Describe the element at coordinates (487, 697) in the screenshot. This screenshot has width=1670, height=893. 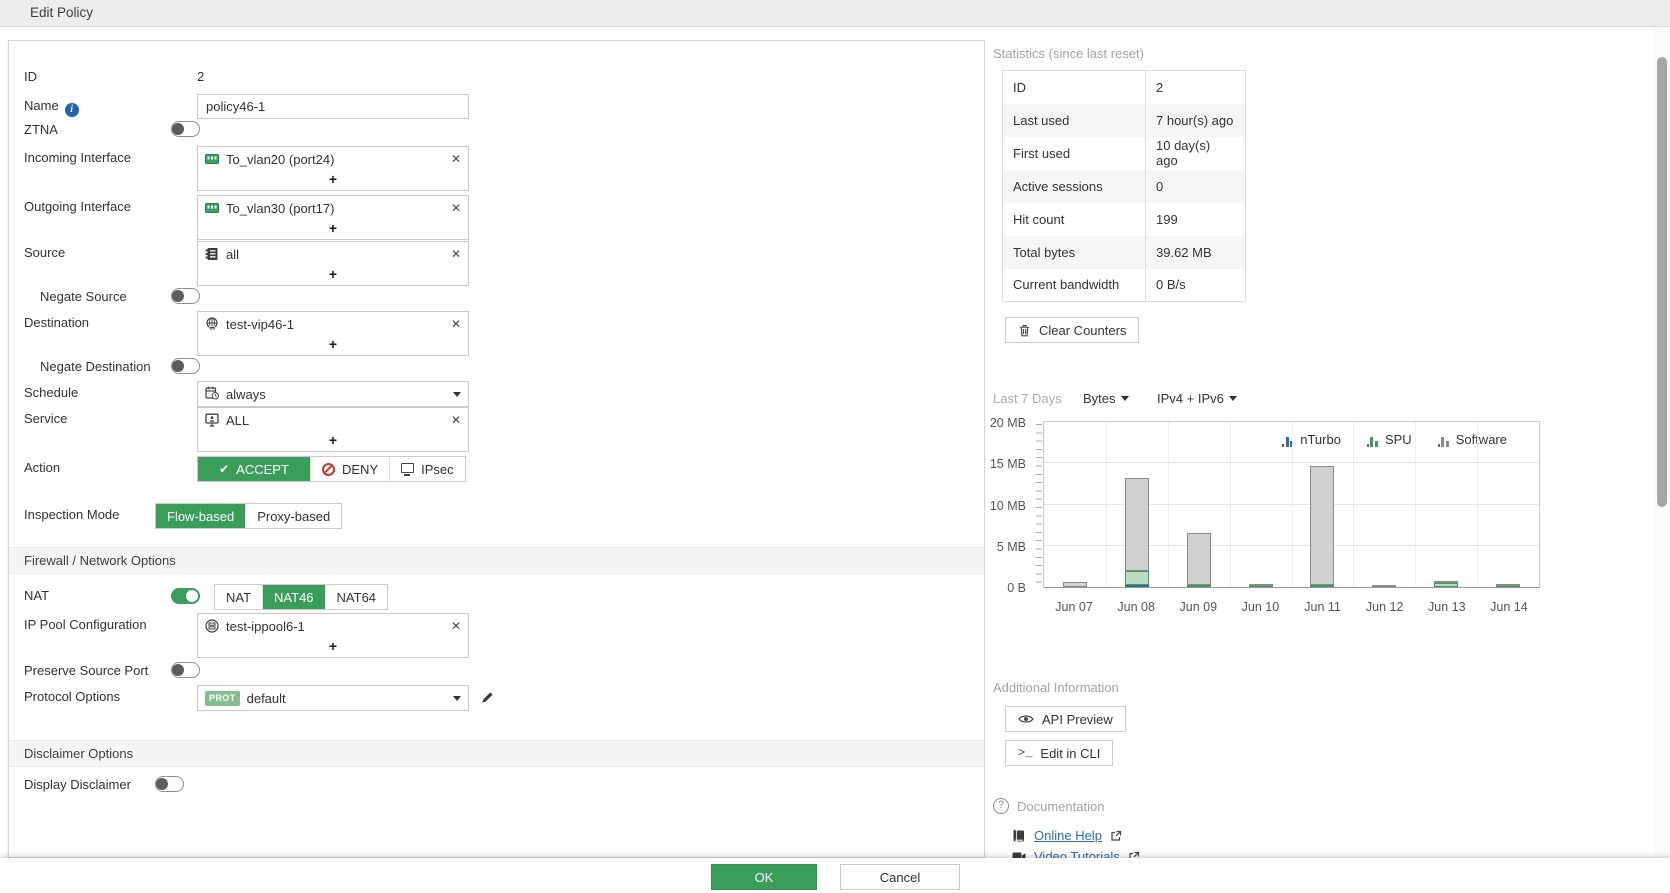
I see `edit-pencil-icon` at that location.